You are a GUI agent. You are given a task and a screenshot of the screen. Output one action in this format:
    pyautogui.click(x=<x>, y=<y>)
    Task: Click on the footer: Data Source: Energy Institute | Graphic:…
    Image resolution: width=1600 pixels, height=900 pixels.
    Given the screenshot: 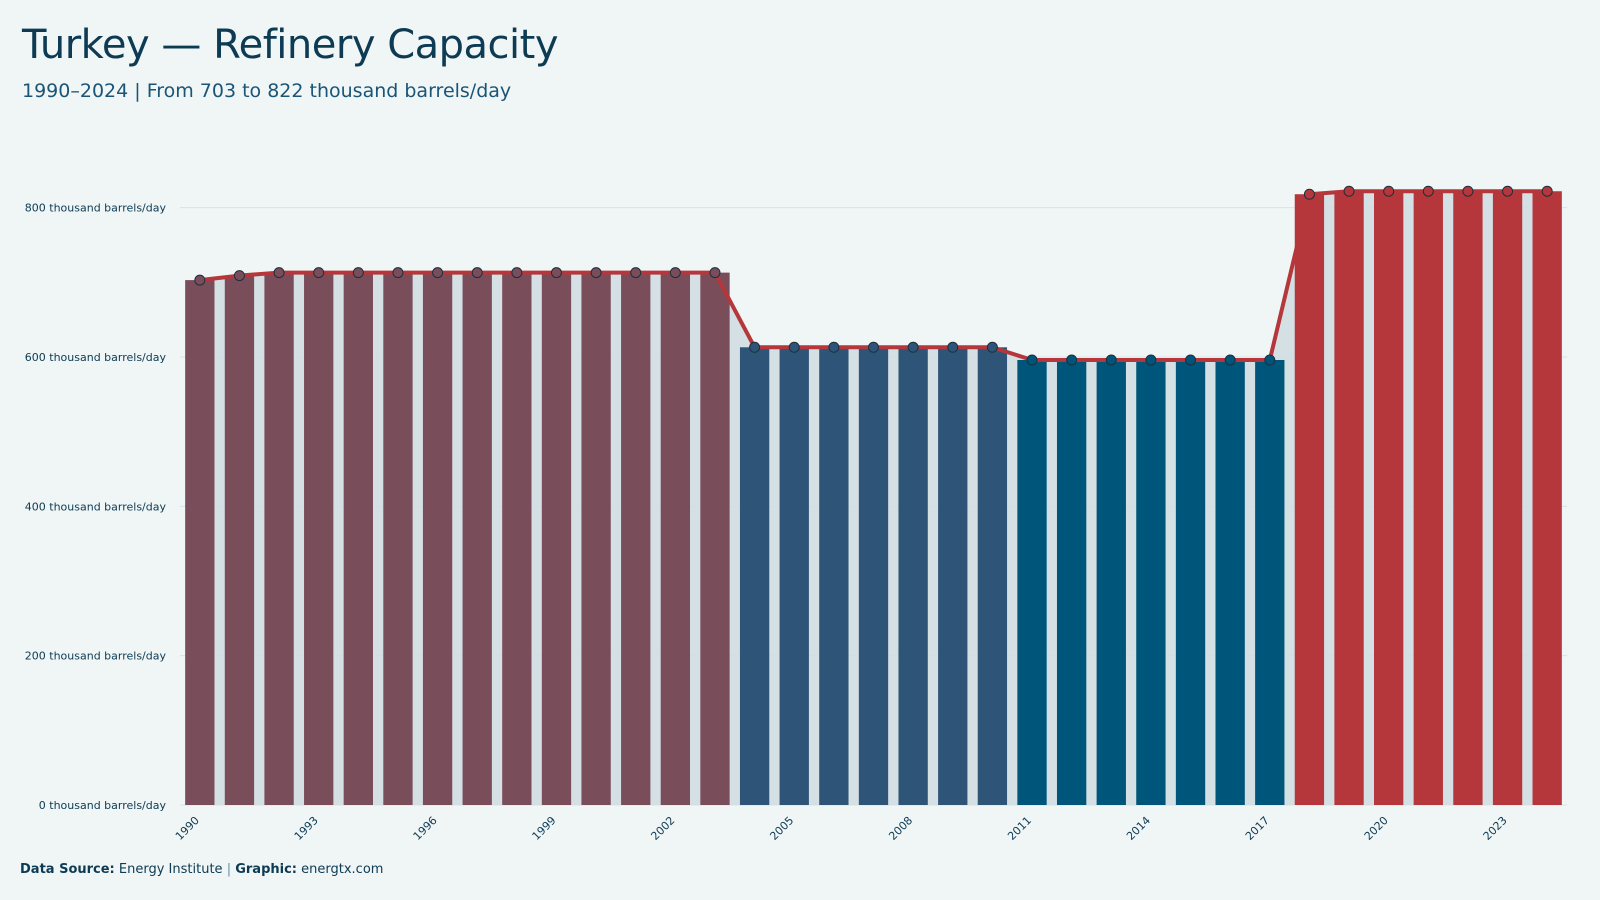 What is the action you would take?
    pyautogui.click(x=201, y=869)
    